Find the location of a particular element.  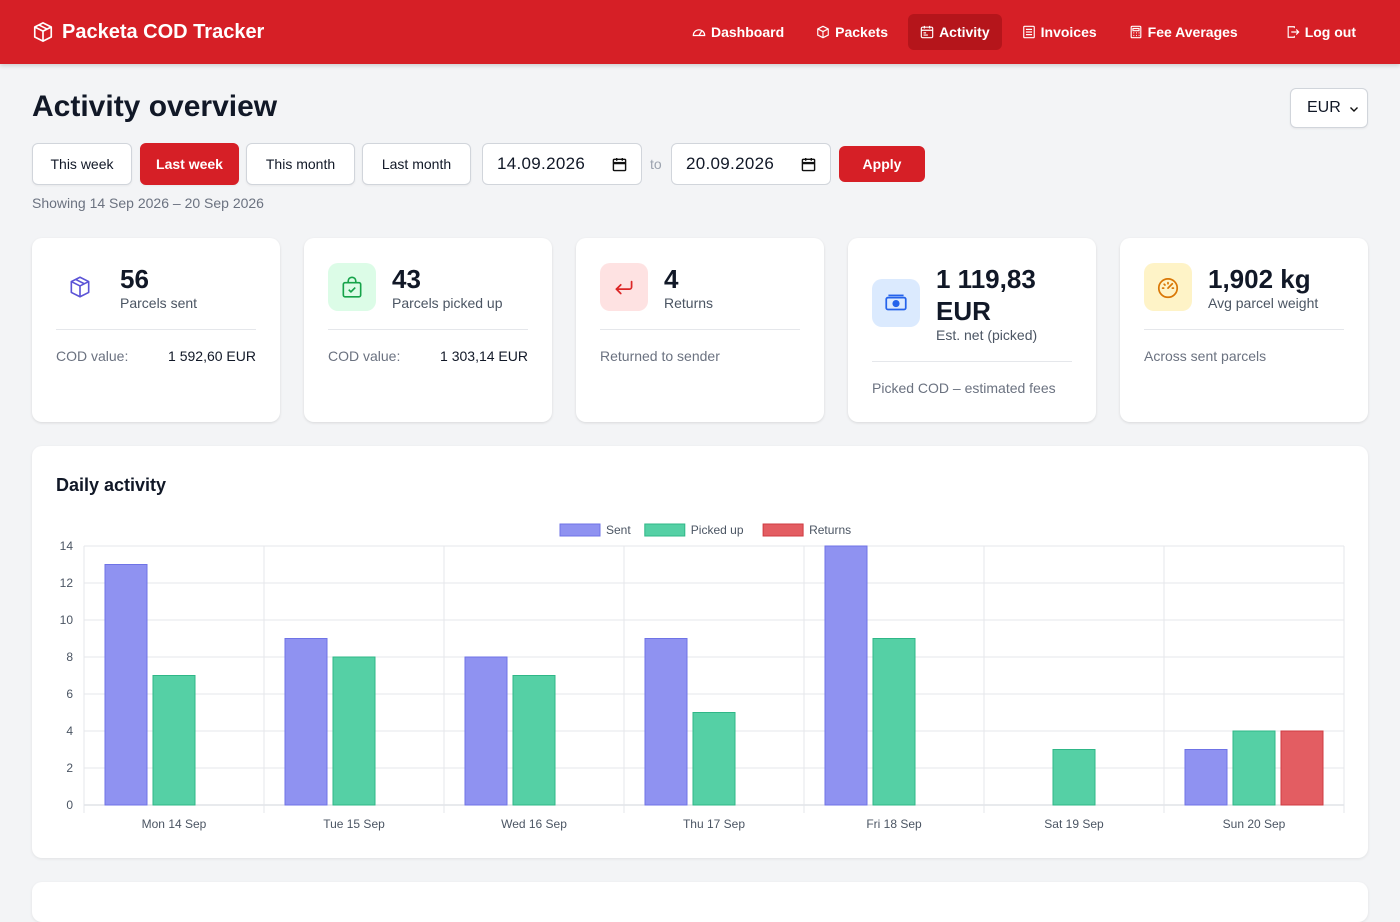

sent-label: Parcels sent is located at coordinates (159, 303).